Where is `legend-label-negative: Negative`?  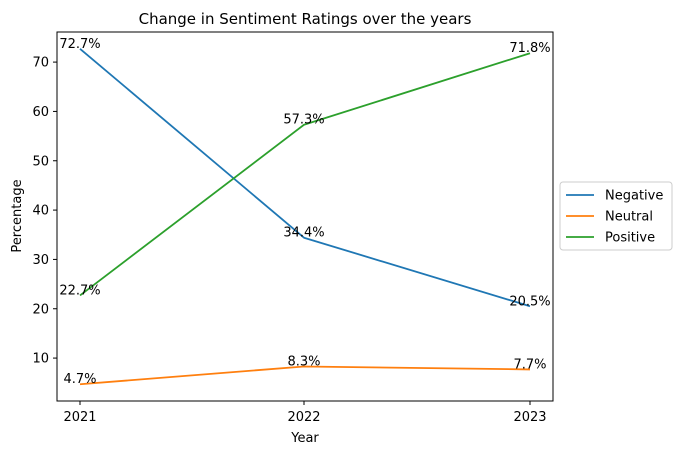 legend-label-negative: Negative is located at coordinates (634, 196).